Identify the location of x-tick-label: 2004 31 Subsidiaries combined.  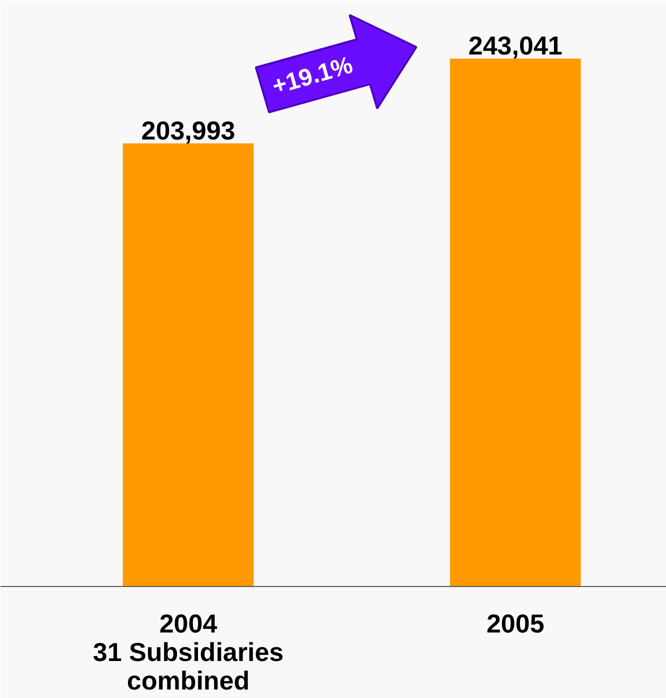
(188, 652).